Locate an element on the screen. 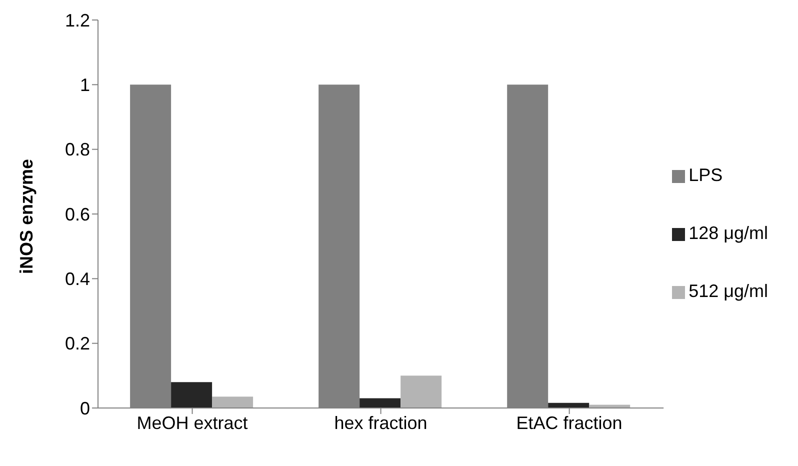 This screenshot has width=798, height=466. y-tick-label: 0 is located at coordinates (85, 408).